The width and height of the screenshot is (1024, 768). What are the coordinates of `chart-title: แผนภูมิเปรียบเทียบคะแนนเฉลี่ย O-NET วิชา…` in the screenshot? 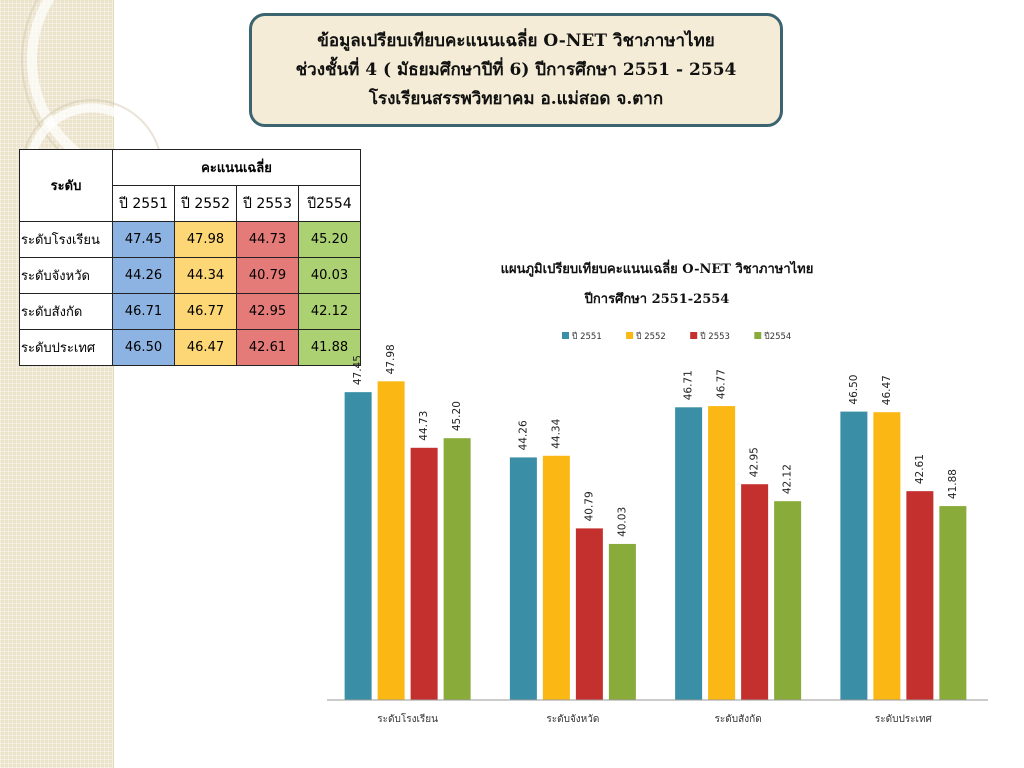 It's located at (657, 268).